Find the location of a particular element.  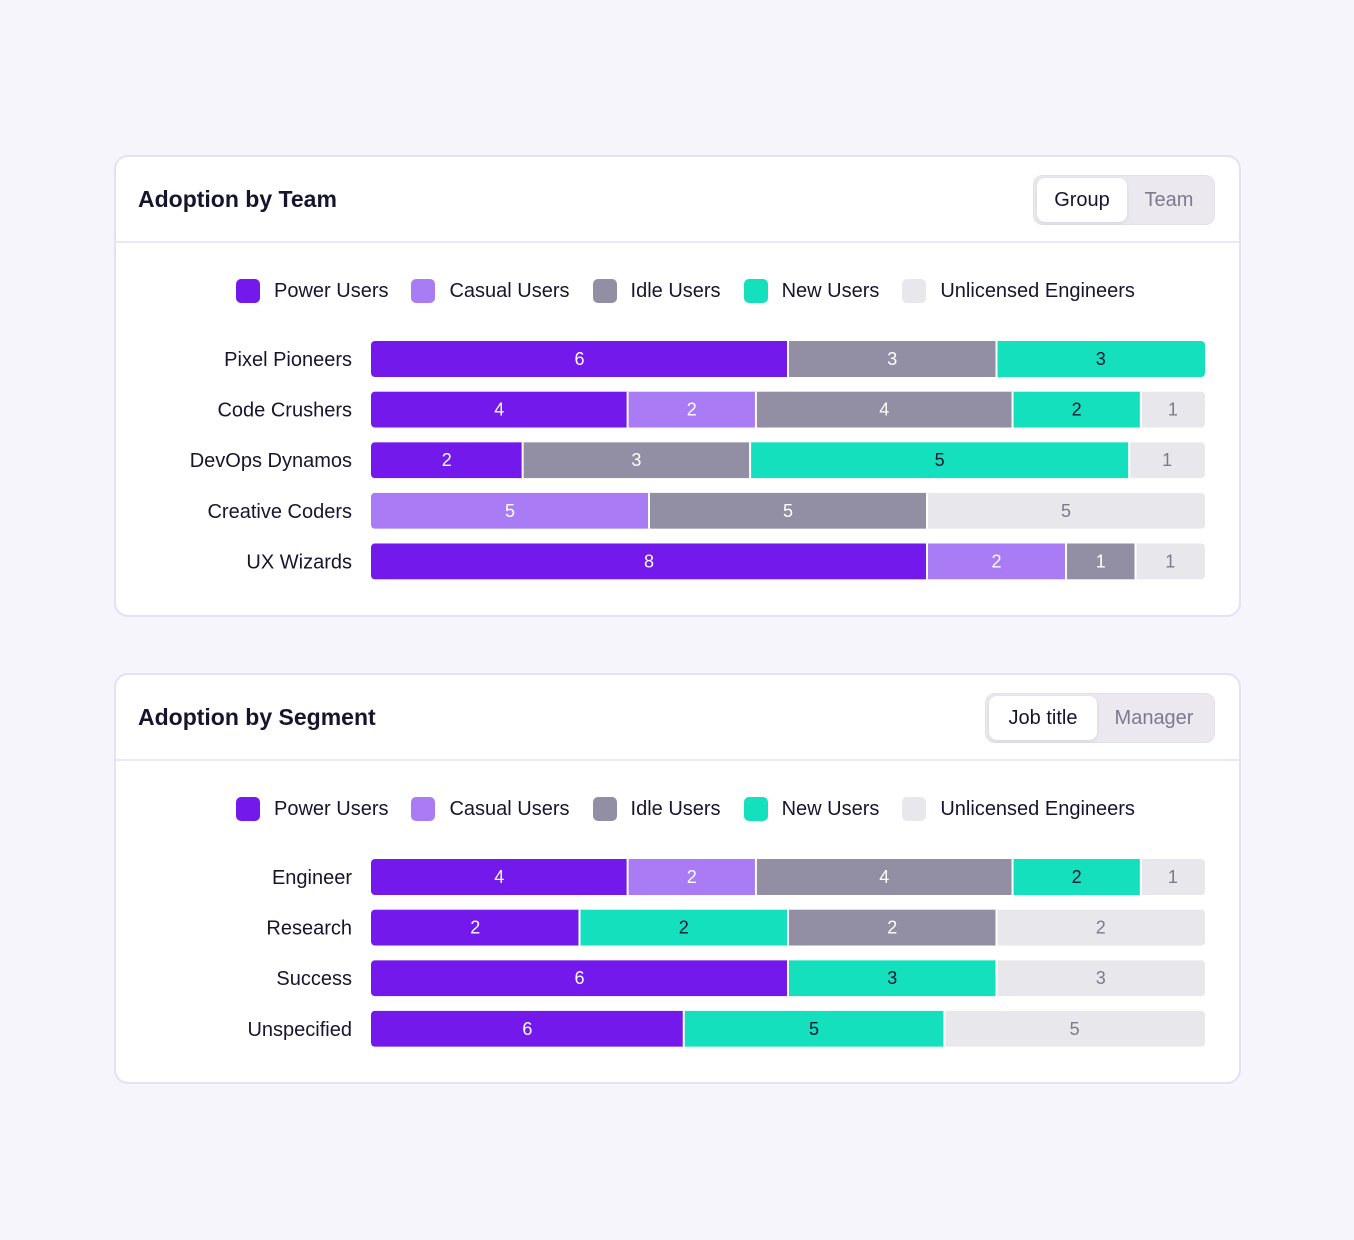

toggle-option-group: Group is located at coordinates (1082, 200).